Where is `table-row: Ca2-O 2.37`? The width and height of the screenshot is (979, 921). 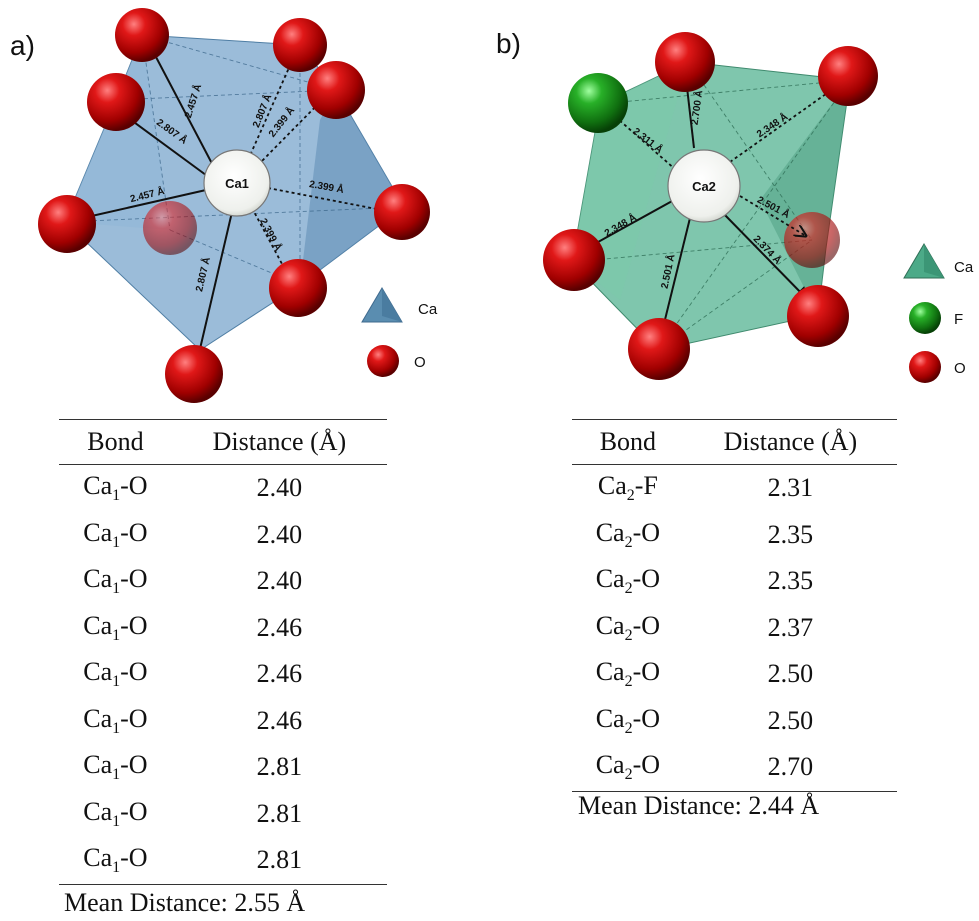 table-row: Ca2-O 2.37 is located at coordinates (734, 628).